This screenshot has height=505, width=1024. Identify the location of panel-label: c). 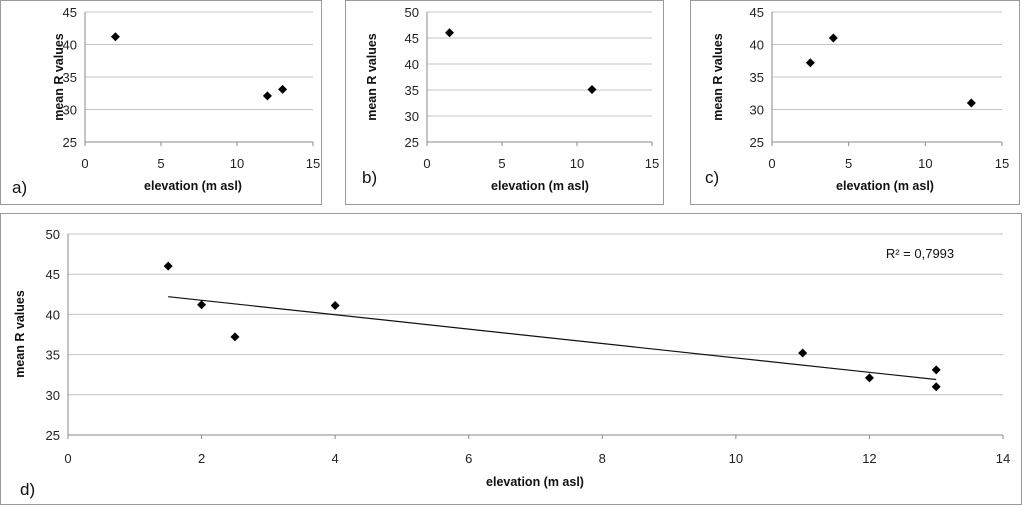
(712, 177).